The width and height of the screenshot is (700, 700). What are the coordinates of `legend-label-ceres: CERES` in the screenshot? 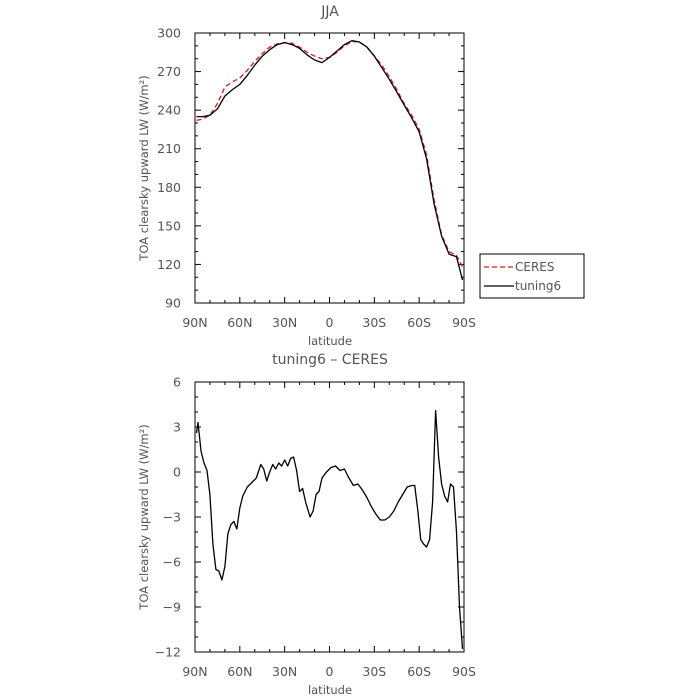 It's located at (535, 267).